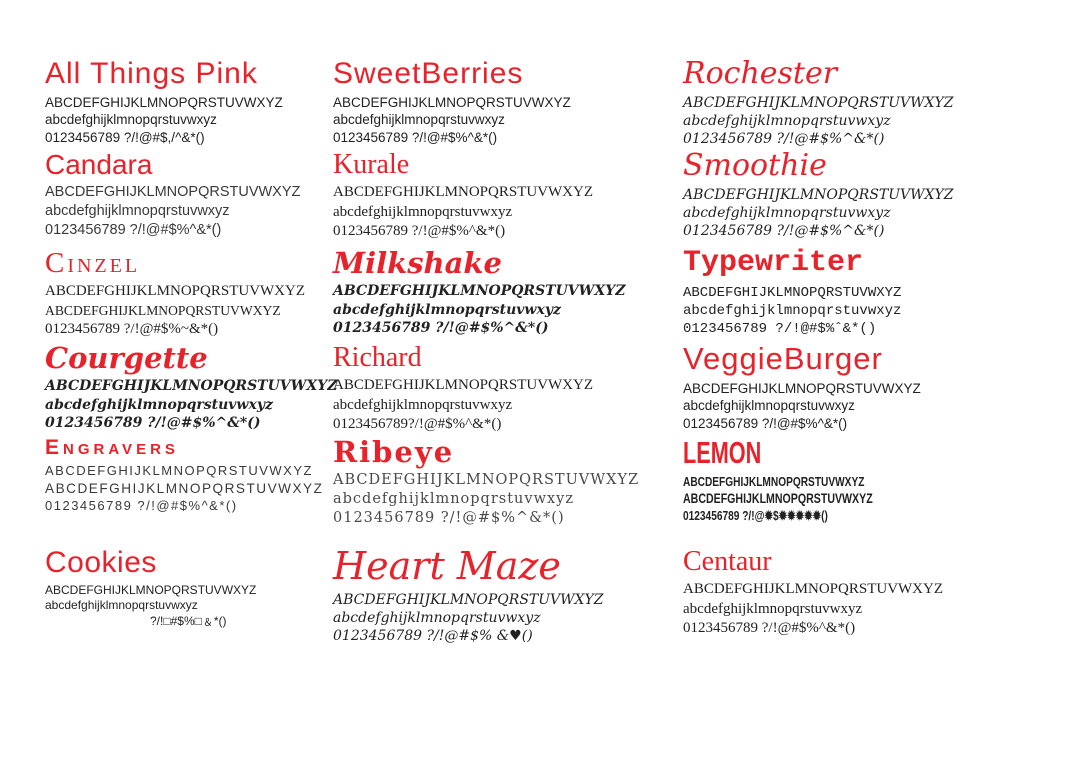 This screenshot has width=1068, height=767. What do you see at coordinates (773, 263) in the screenshot?
I see `font-name: Typewriter` at bounding box center [773, 263].